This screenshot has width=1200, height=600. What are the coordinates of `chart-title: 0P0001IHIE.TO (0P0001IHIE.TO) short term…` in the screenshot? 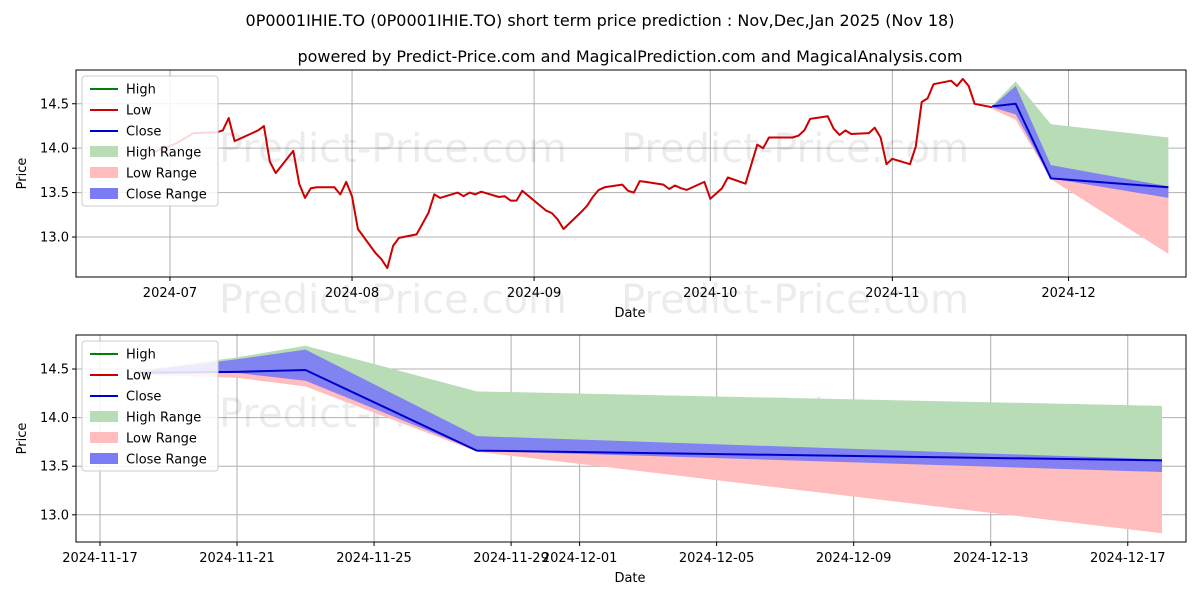 It's located at (600, 20).